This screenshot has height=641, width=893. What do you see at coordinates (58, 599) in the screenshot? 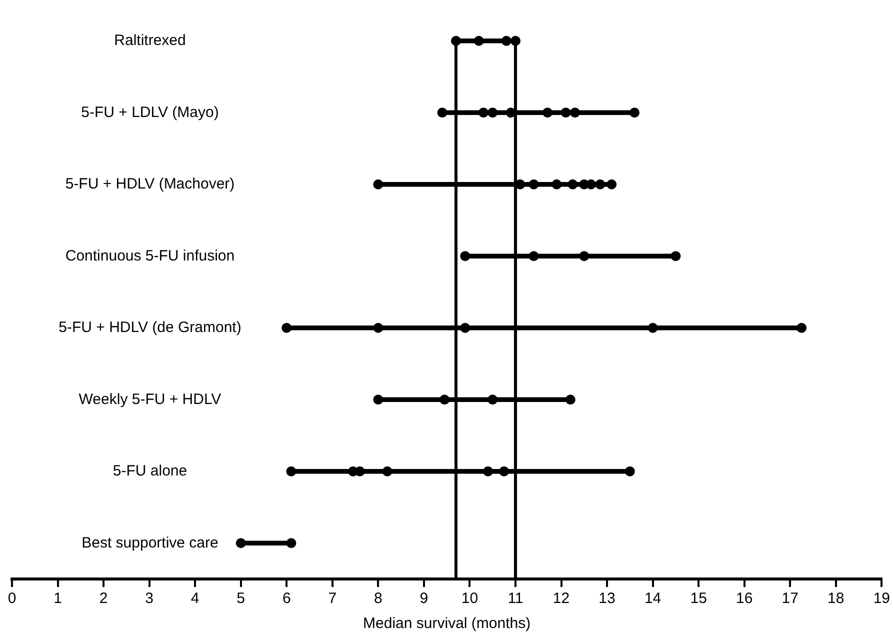
I see `x-tick-label: 1` at bounding box center [58, 599].